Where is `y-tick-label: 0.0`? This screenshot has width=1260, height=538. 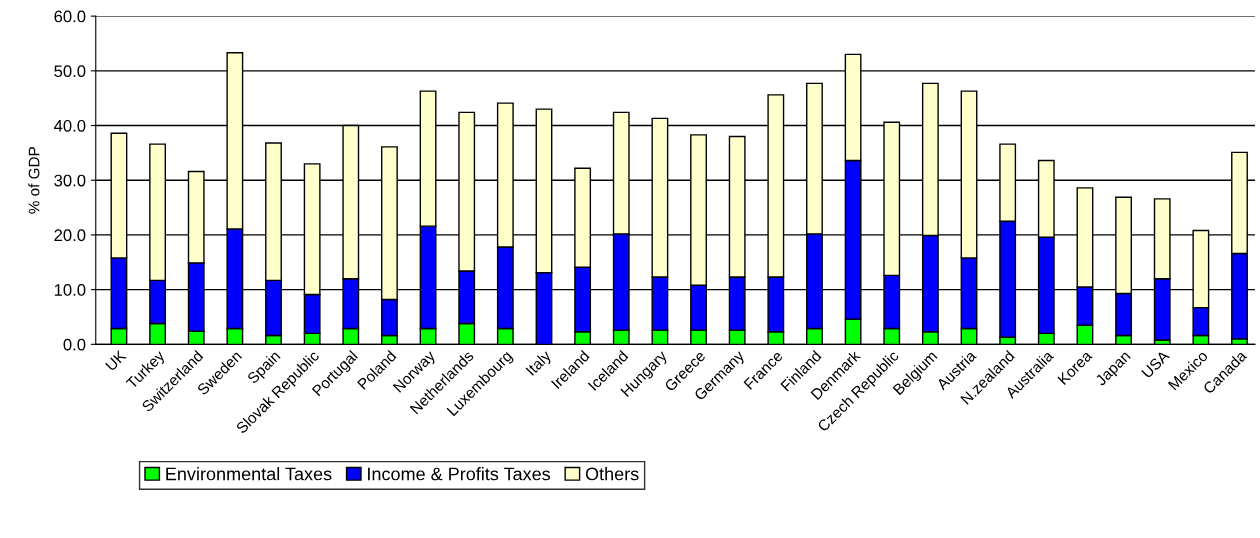
y-tick-label: 0.0 is located at coordinates (74, 344).